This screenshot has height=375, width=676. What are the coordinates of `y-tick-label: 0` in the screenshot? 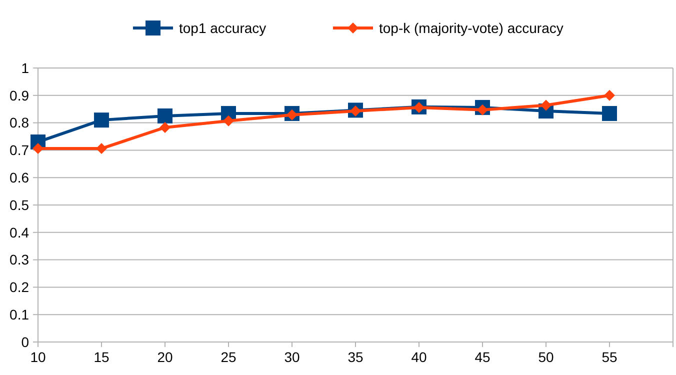 It's located at (25, 342).